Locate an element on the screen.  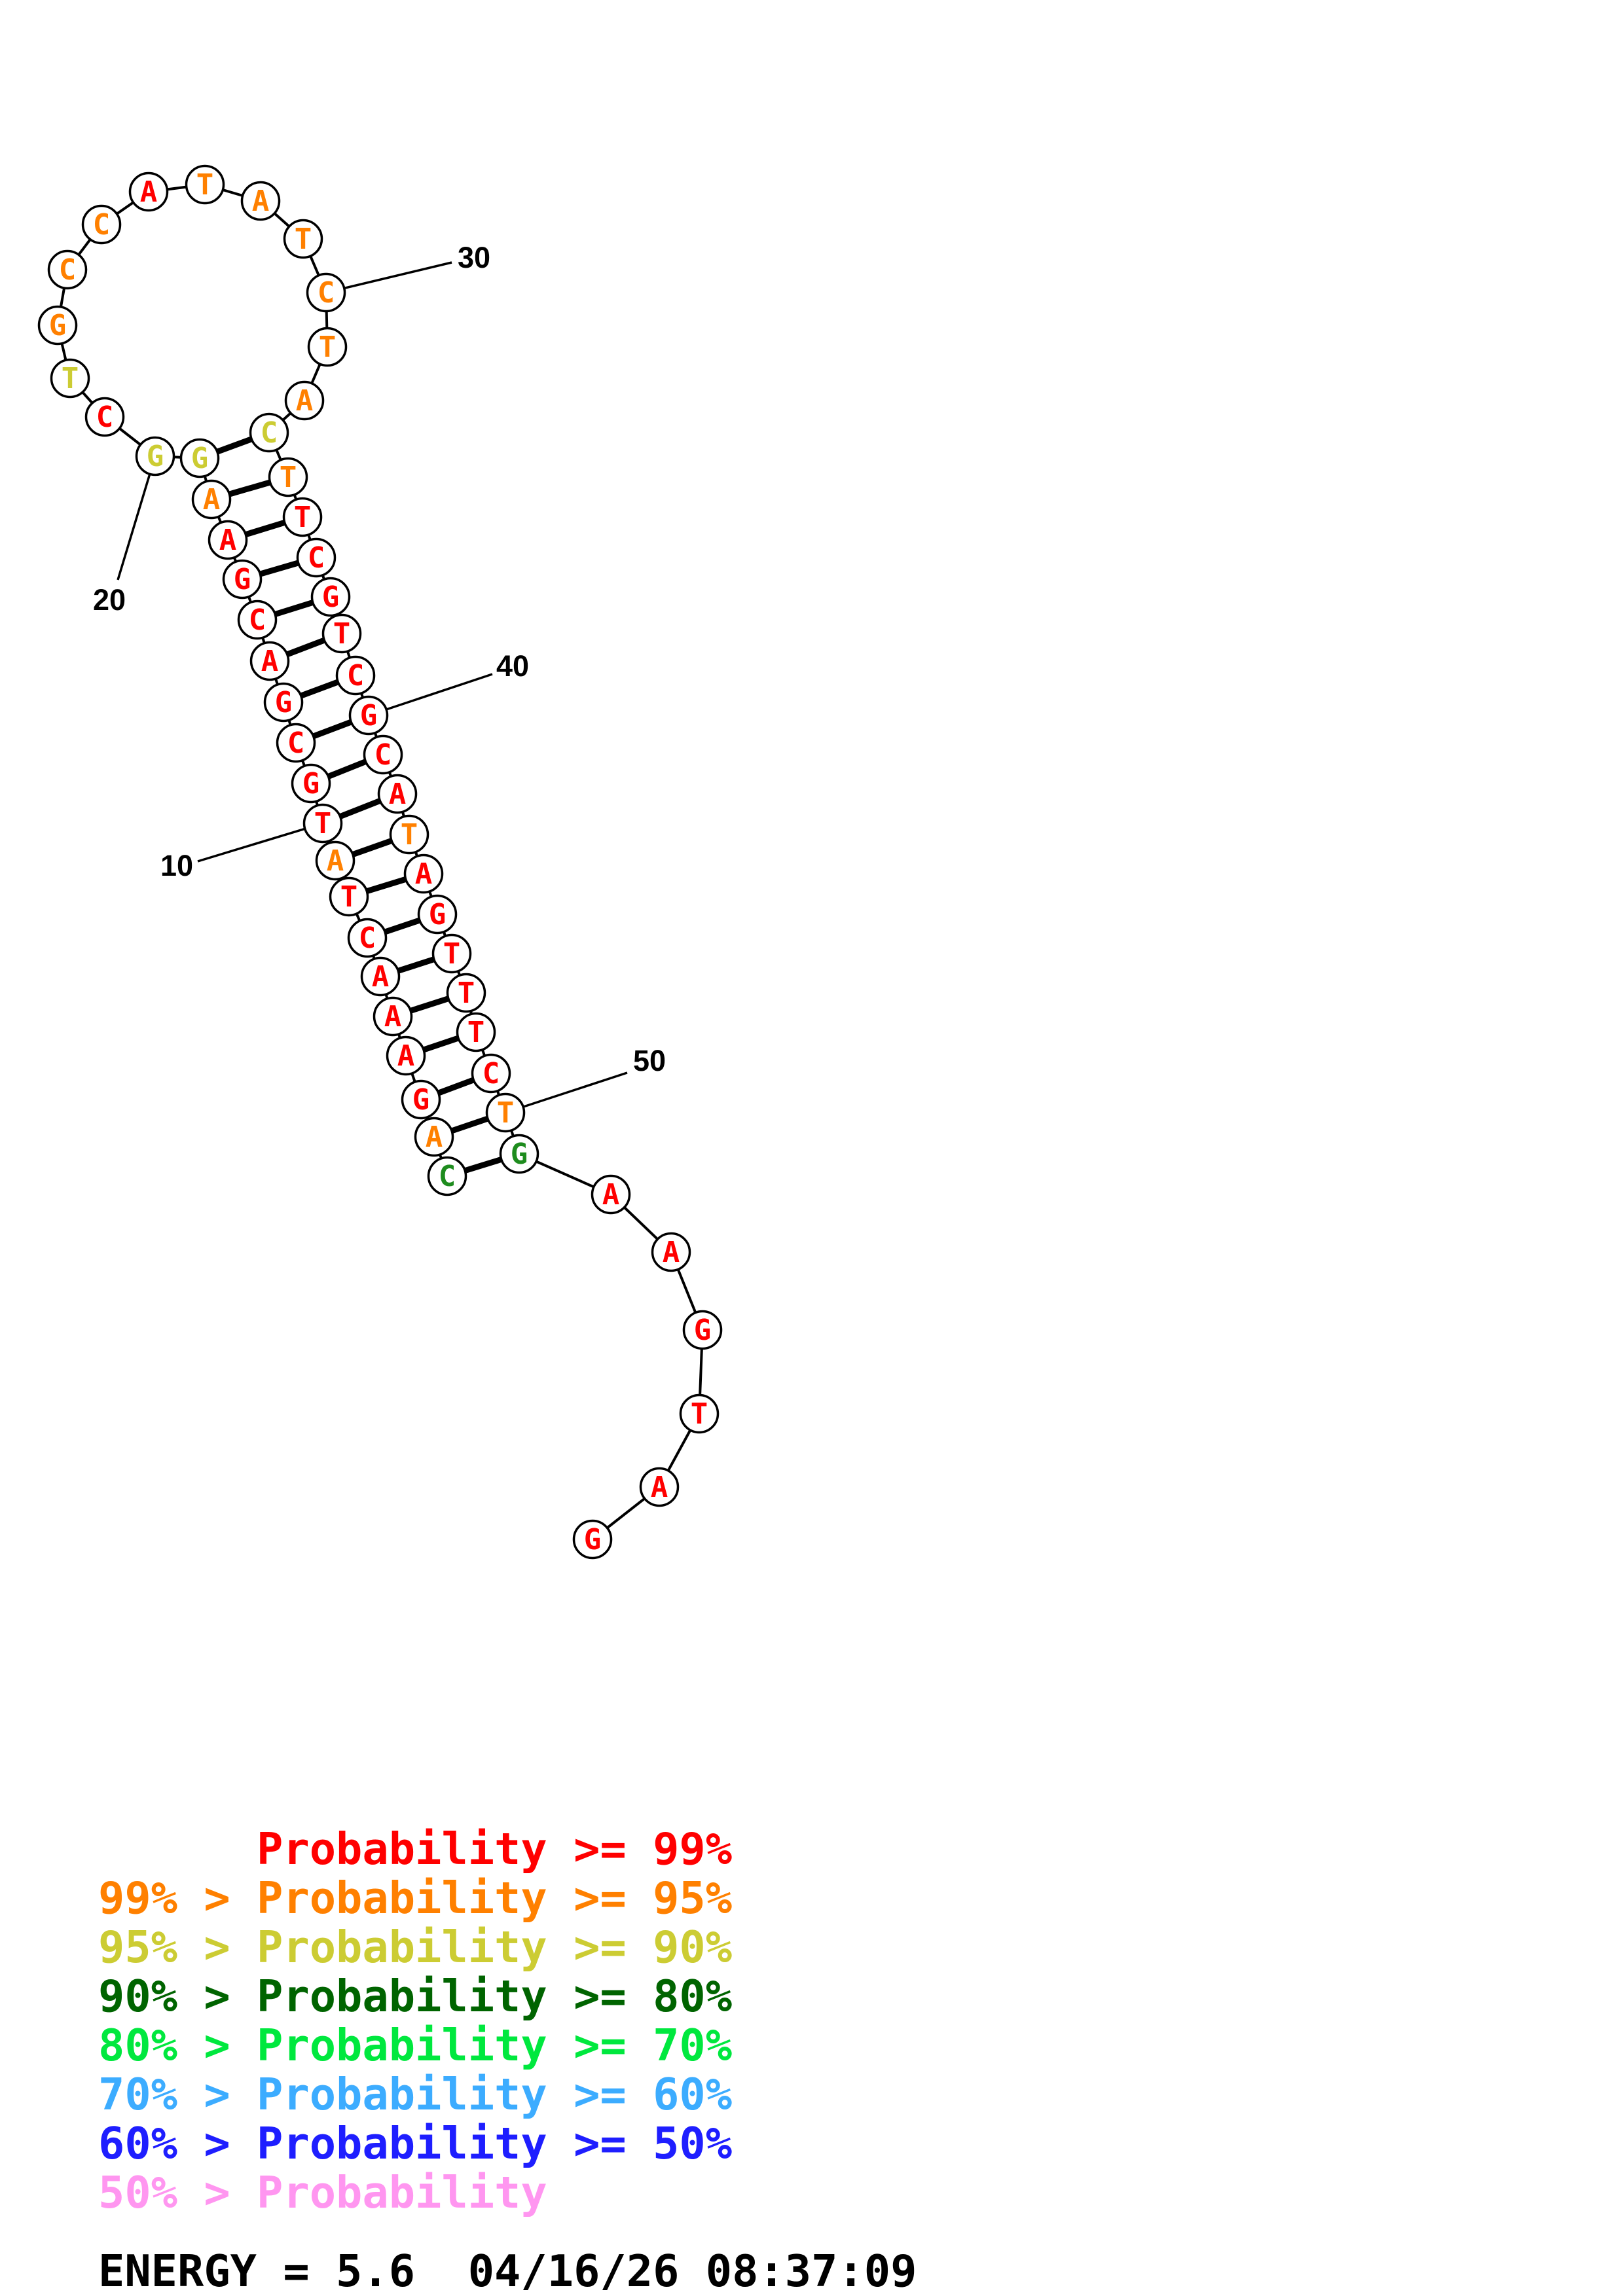
position-label-10: 10 is located at coordinates (176, 865).